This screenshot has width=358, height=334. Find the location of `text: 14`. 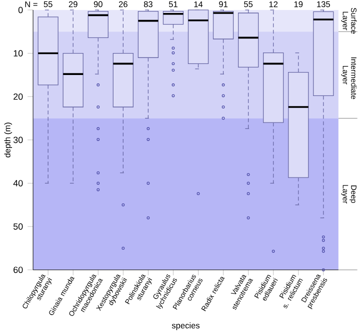

text: 14 is located at coordinates (198, 4).